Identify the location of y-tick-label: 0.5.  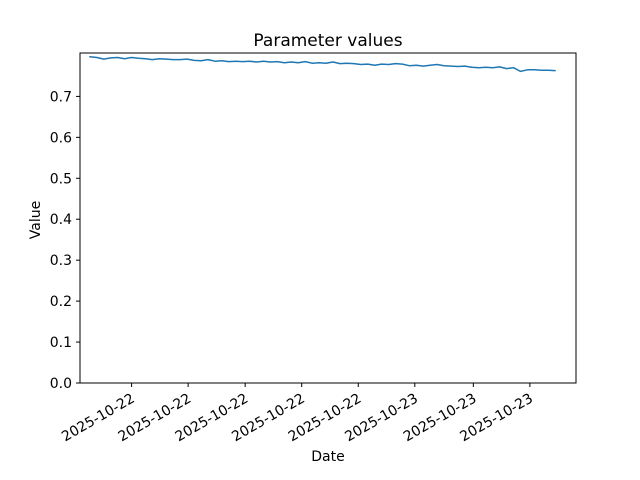
(61, 179).